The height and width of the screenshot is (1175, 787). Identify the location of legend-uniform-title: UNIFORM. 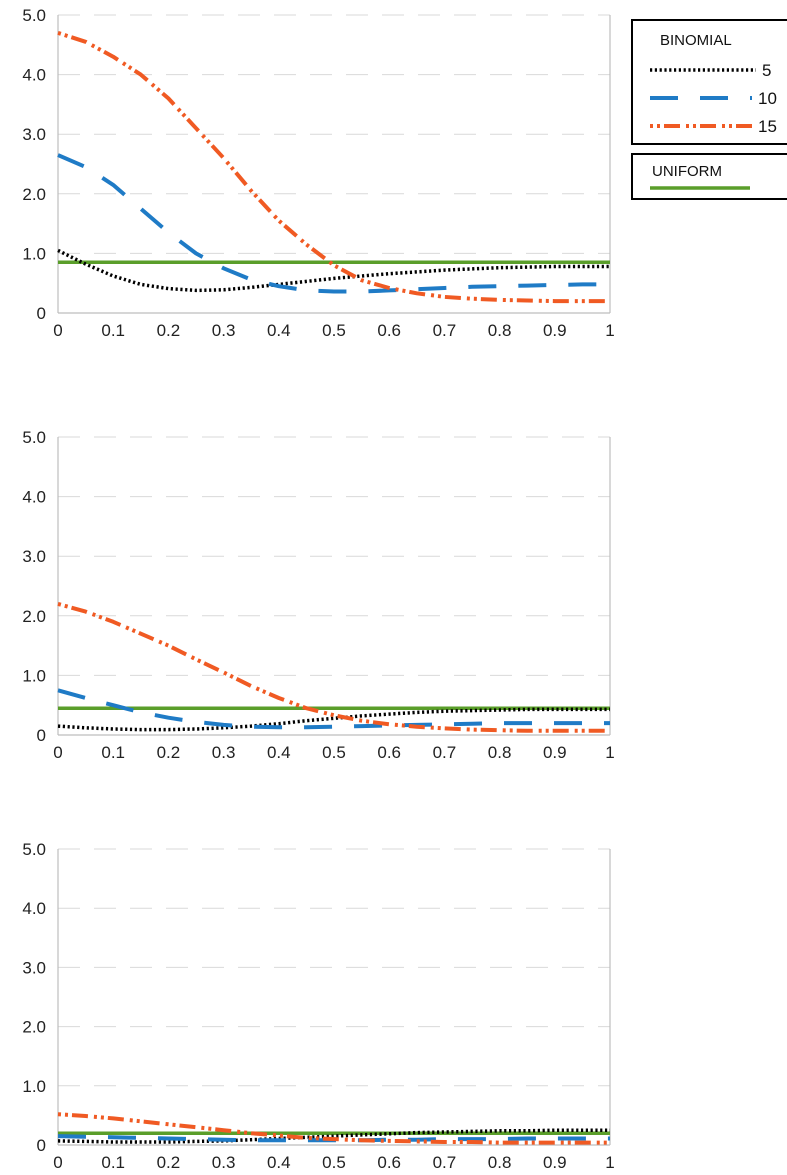
(687, 171).